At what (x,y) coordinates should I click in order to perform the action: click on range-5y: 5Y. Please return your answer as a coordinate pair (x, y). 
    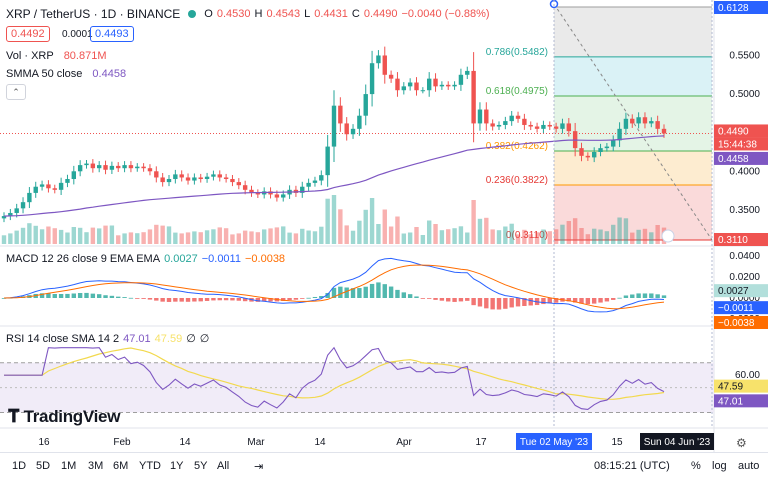
    Looking at the image, I should click on (201, 466).